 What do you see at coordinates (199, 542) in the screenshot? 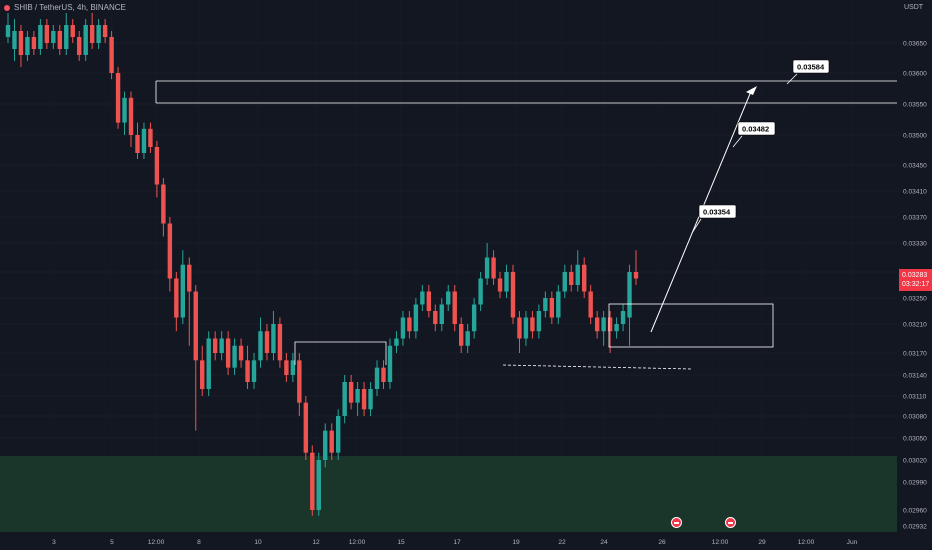
I see `time-tick-label: 8` at bounding box center [199, 542].